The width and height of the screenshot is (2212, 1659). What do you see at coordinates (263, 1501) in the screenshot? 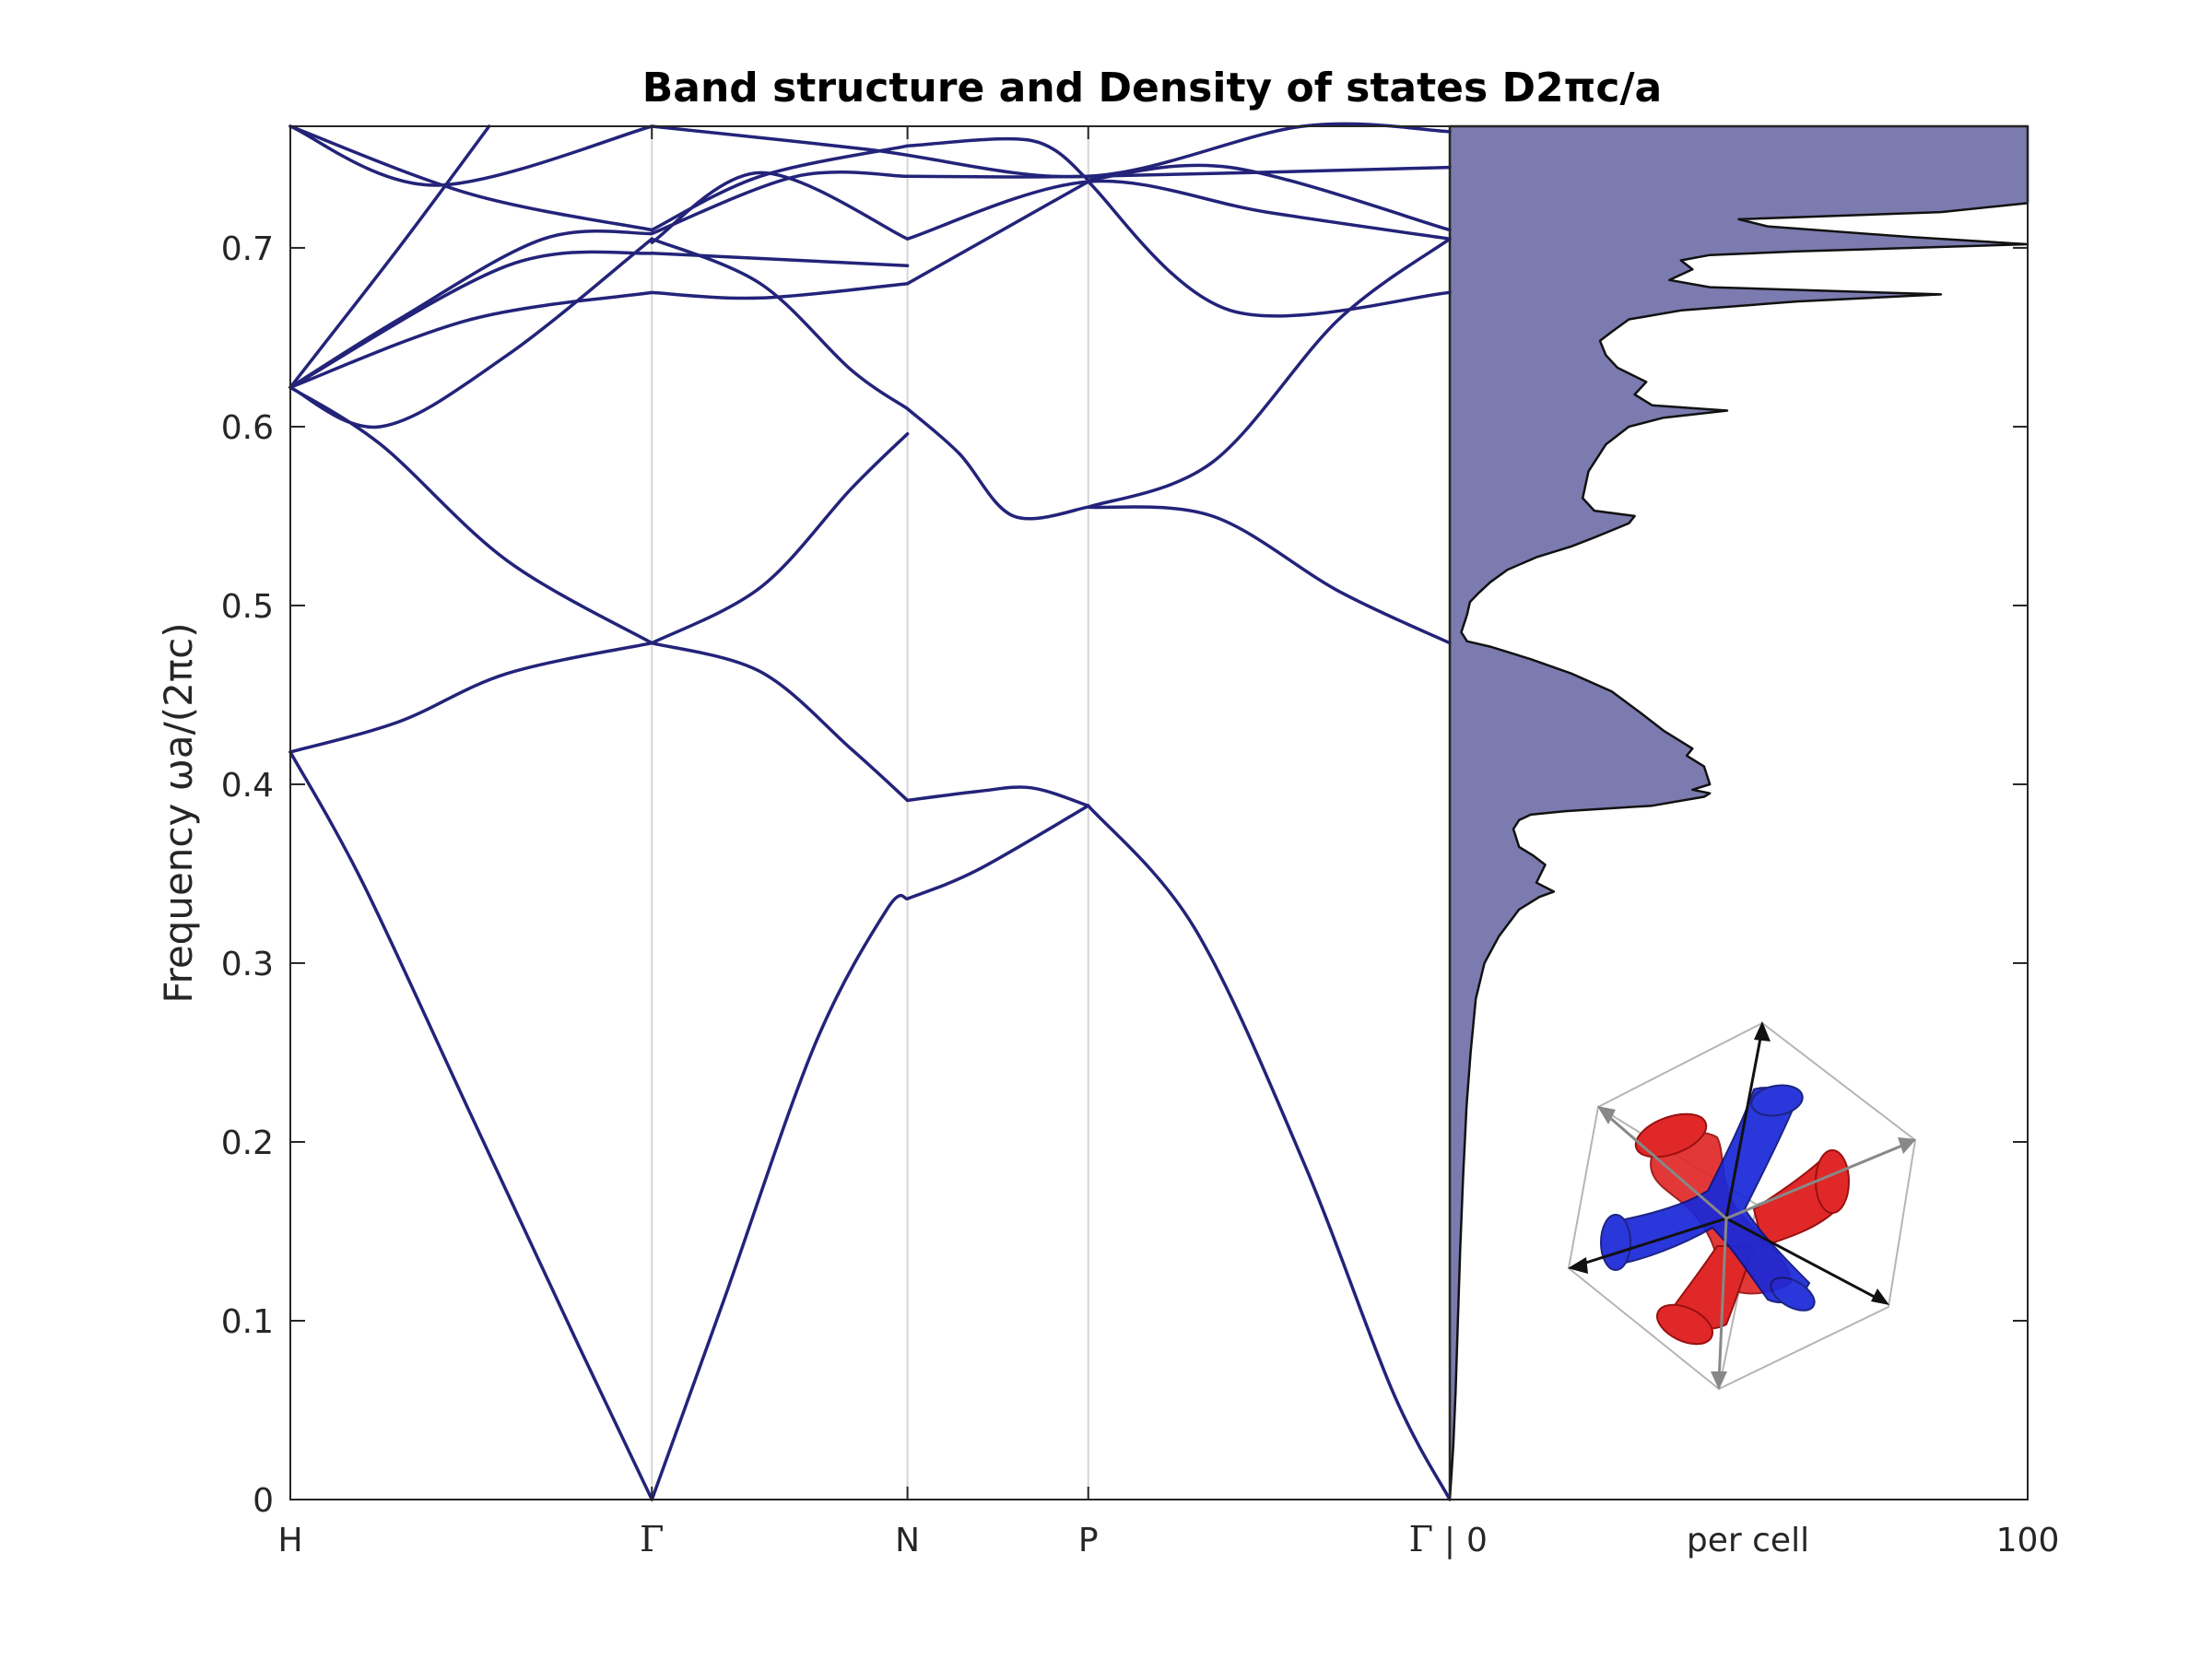
I see `y-tick-label: 0` at bounding box center [263, 1501].